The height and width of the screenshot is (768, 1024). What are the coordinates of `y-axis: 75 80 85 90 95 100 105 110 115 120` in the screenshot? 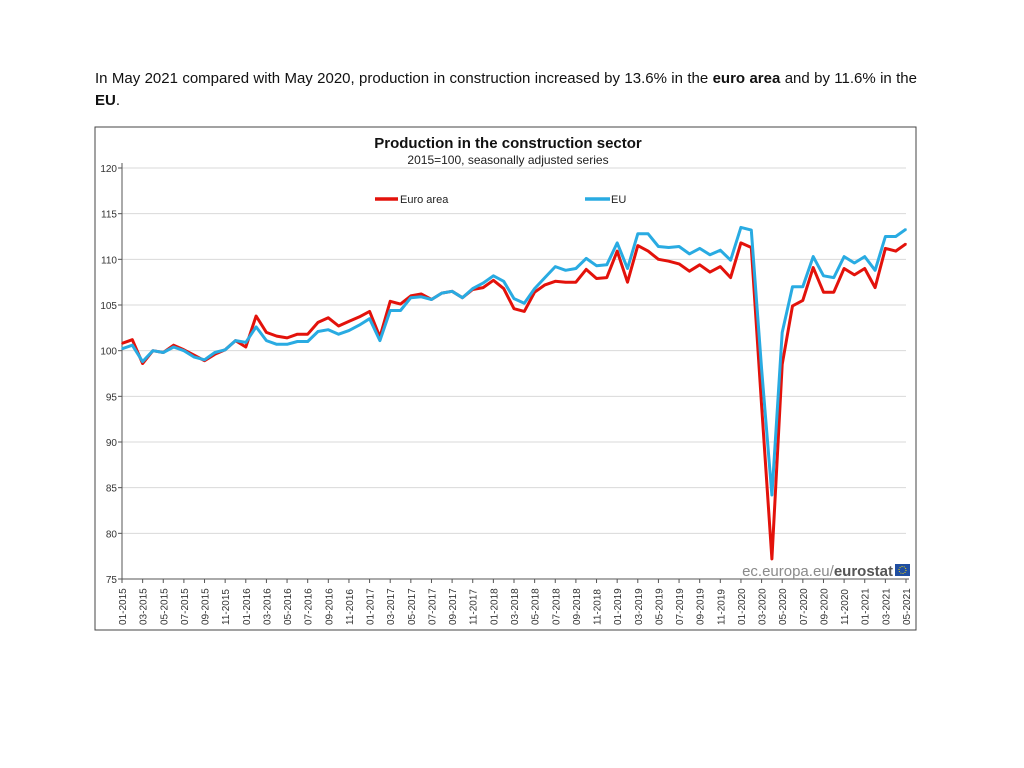 It's located at (111, 374).